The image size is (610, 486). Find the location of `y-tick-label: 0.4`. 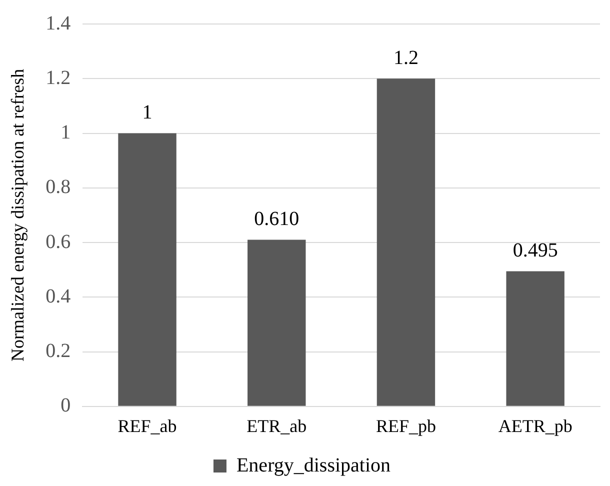

y-tick-label: 0.4 is located at coordinates (58, 296).